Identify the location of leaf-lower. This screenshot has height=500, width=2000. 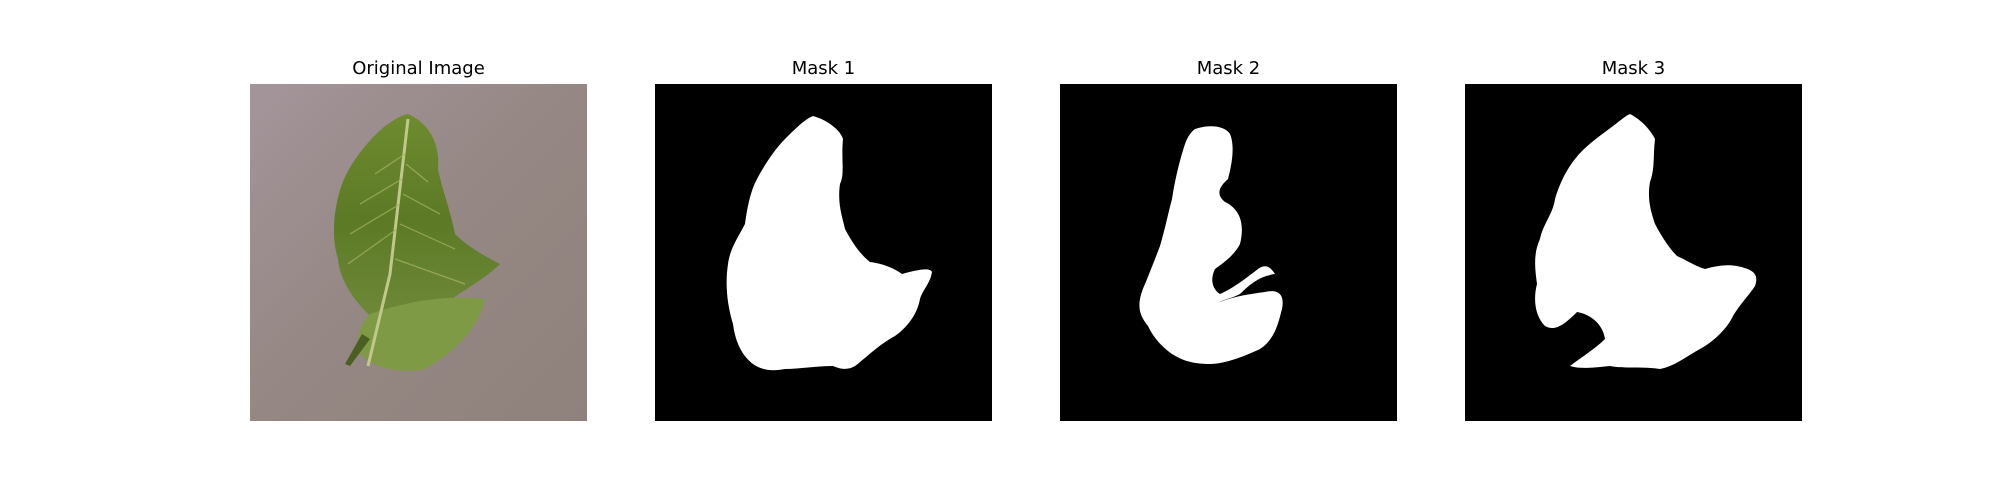
(421, 334).